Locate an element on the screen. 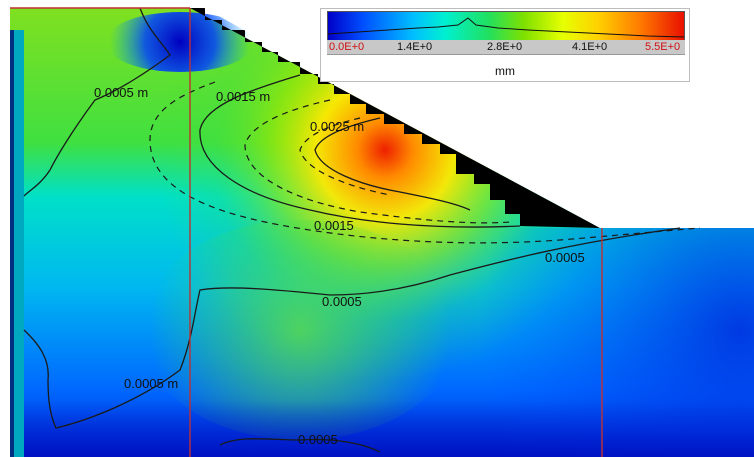 This screenshot has width=754, height=457. legend-color-bar is located at coordinates (506, 26).